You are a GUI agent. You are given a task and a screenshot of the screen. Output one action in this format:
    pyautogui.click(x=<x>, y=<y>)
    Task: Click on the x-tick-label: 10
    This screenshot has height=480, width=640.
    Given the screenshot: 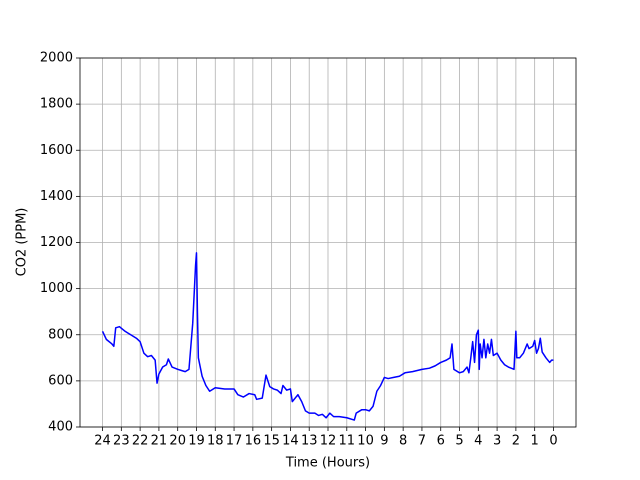 What is the action you would take?
    pyautogui.click(x=365, y=441)
    